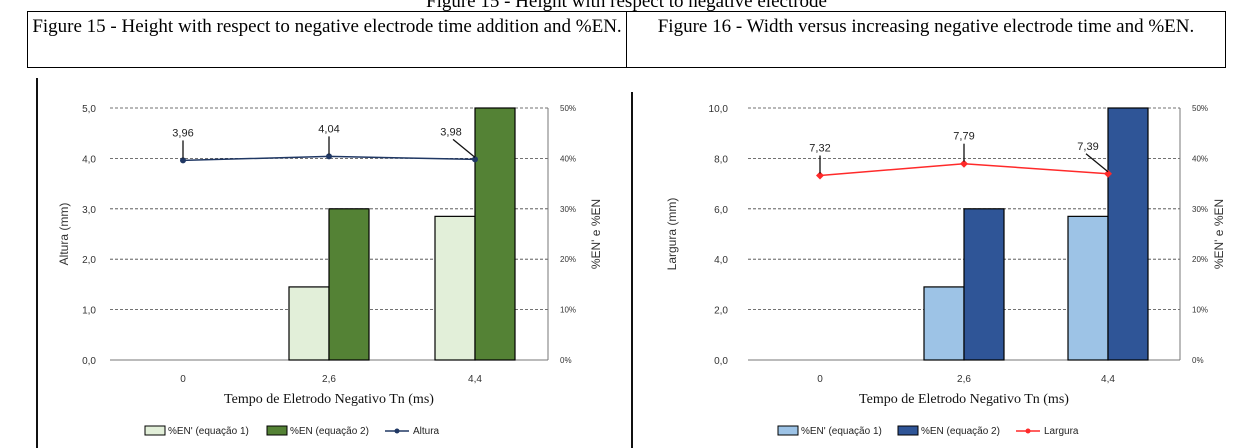  Describe the element at coordinates (632, 270) in the screenshot. I see `panel-divider-middle` at that location.